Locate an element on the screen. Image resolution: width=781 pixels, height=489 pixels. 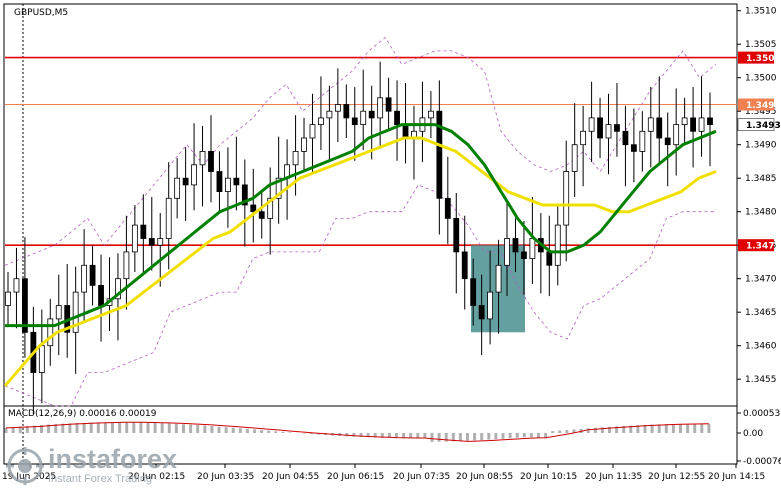
y-tick-label: 1.3460 is located at coordinates (761, 347).